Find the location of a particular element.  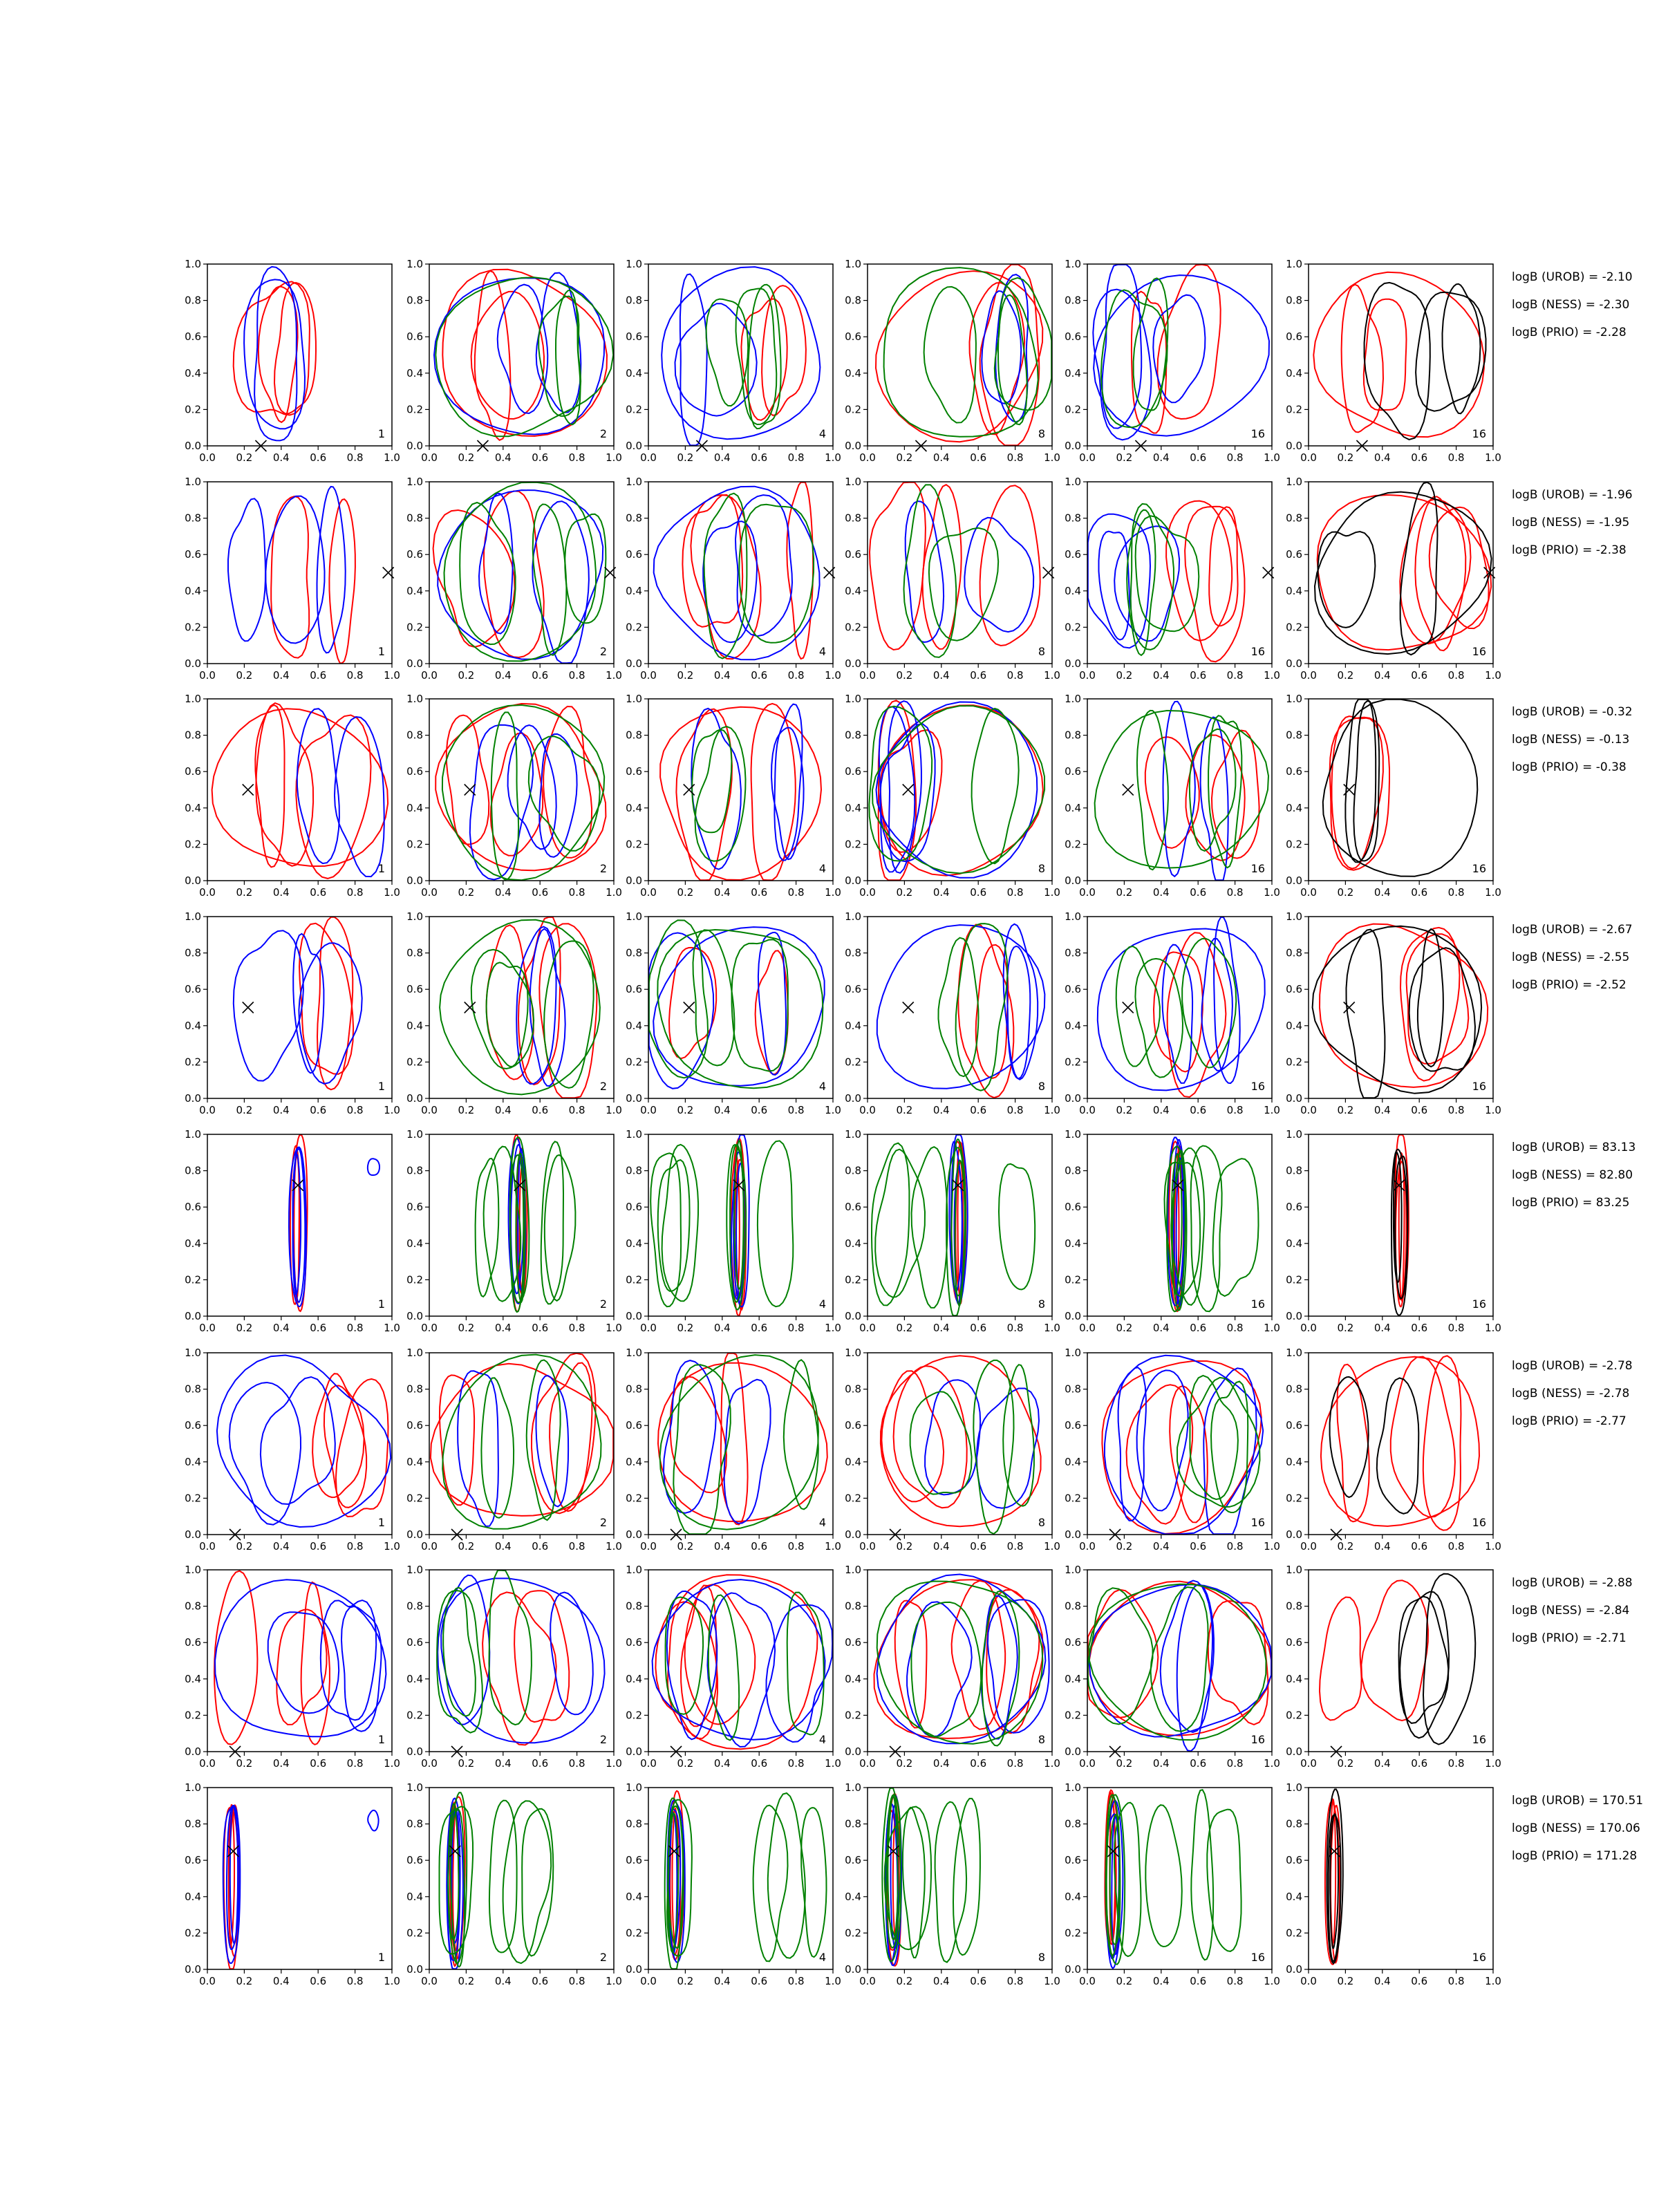

y-tick-label: 0.2 is located at coordinates (634, 627).